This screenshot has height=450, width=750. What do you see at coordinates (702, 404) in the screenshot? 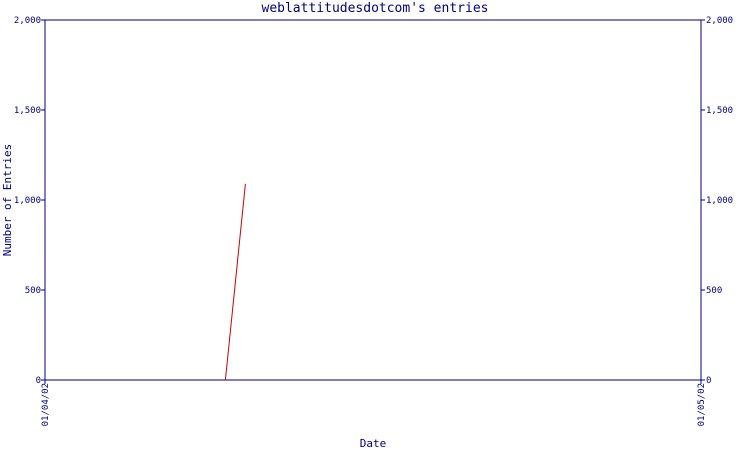
I see `x-tick-label: 01/05/02` at bounding box center [702, 404].